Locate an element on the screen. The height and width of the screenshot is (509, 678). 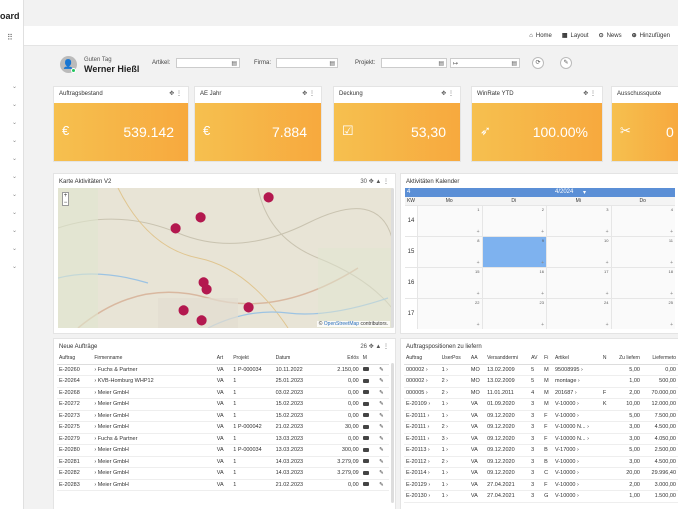
refresh-button: ⟳ is located at coordinates (538, 63).